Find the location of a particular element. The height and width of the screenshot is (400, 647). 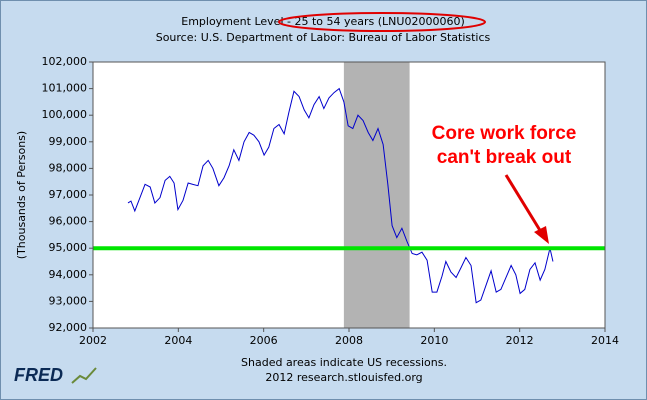

x-tick-label: 2010 is located at coordinates (434, 340).